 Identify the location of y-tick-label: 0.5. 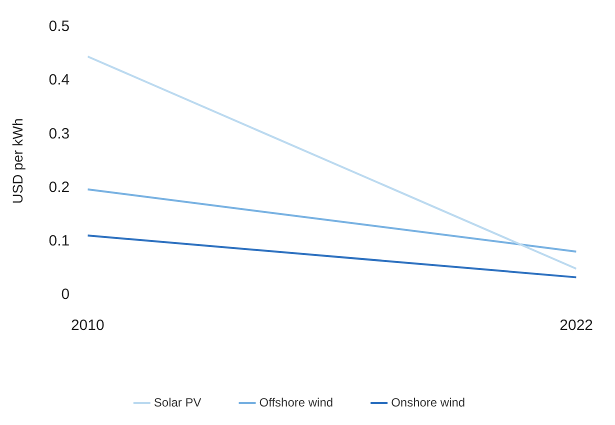
(59, 27).